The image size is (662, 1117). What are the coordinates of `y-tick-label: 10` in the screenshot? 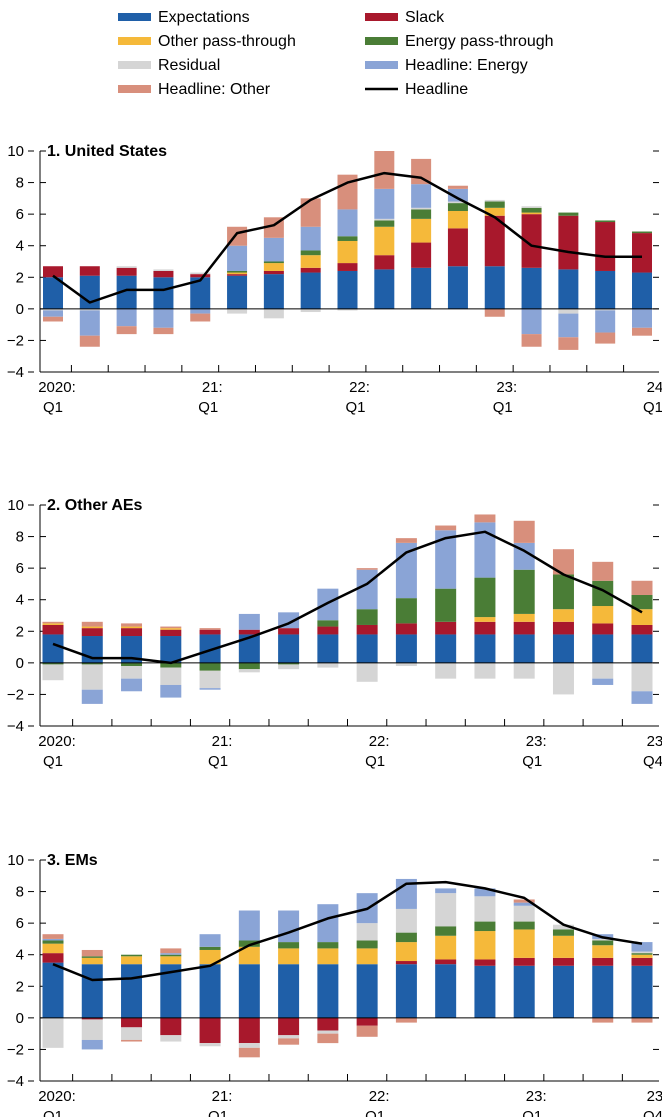 It's located at (15, 505).